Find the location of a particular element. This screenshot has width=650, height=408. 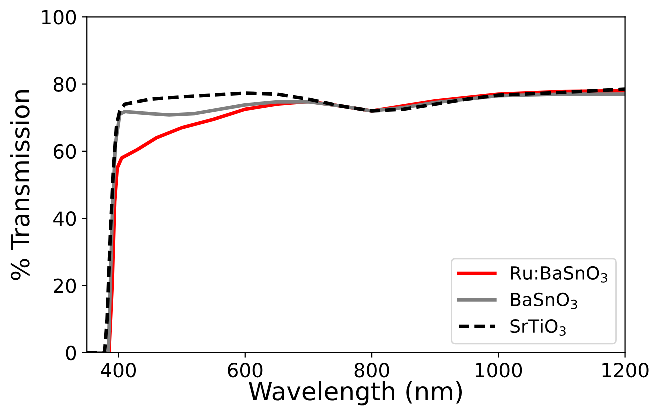

legend-label: BaSnO$_{3}$ is located at coordinates (544, 301).